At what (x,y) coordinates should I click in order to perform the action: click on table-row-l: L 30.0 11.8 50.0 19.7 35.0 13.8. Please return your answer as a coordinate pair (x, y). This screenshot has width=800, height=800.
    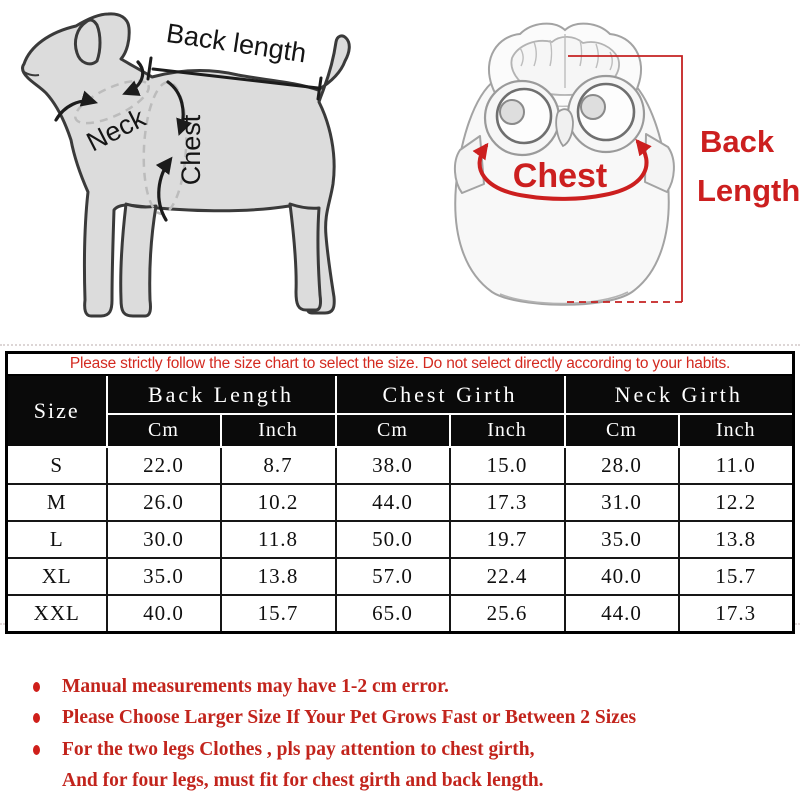
    Looking at the image, I should click on (400, 539).